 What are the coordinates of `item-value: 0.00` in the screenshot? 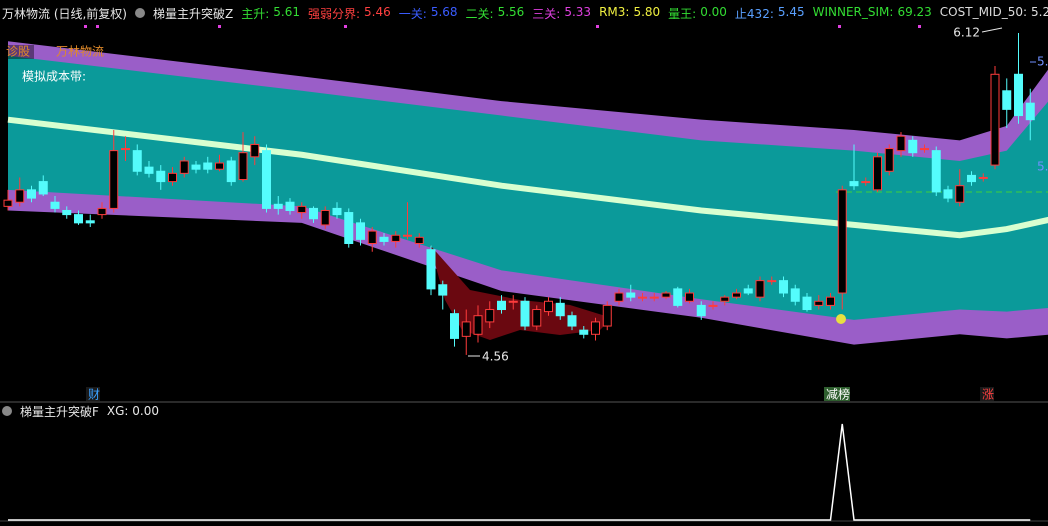 It's located at (713, 11).